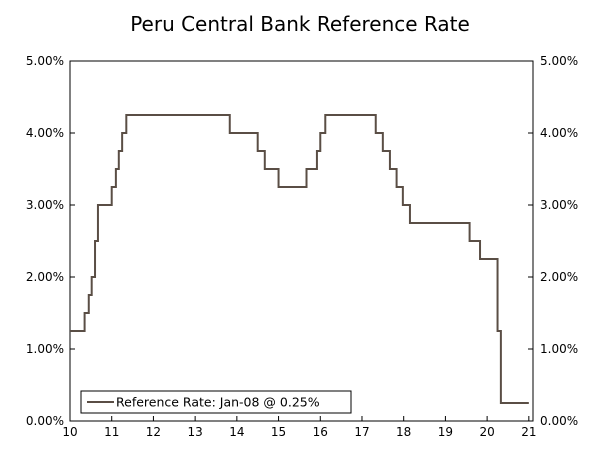  What do you see at coordinates (559, 61) in the screenshot?
I see `y-tick-label-right: 5.00%` at bounding box center [559, 61].